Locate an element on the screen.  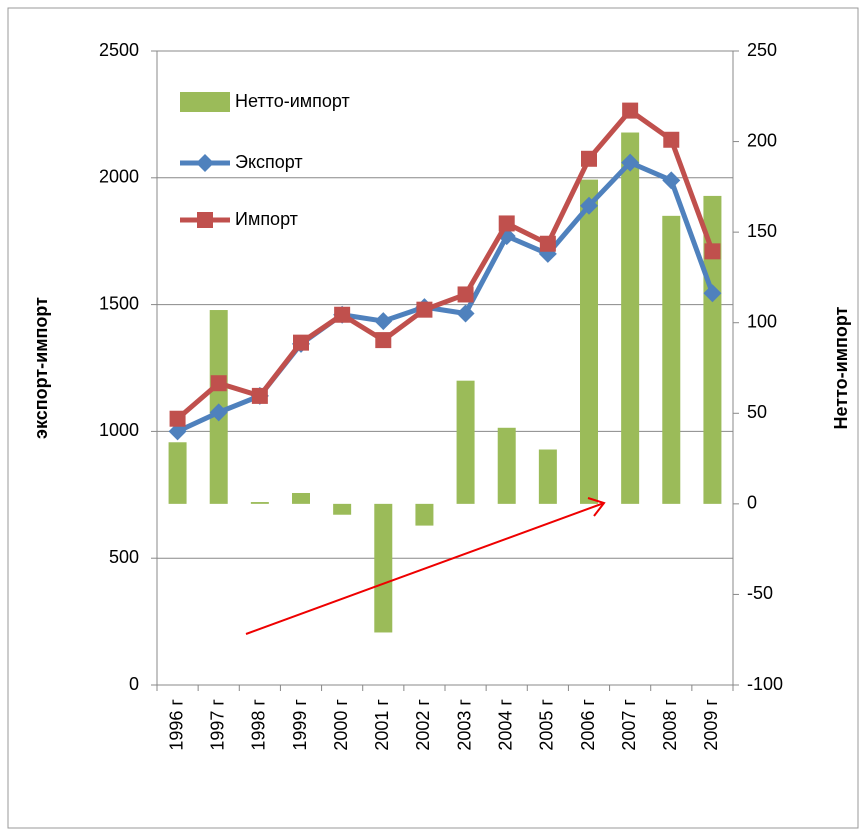
y-tick-label: 500 is located at coordinates (124, 557).